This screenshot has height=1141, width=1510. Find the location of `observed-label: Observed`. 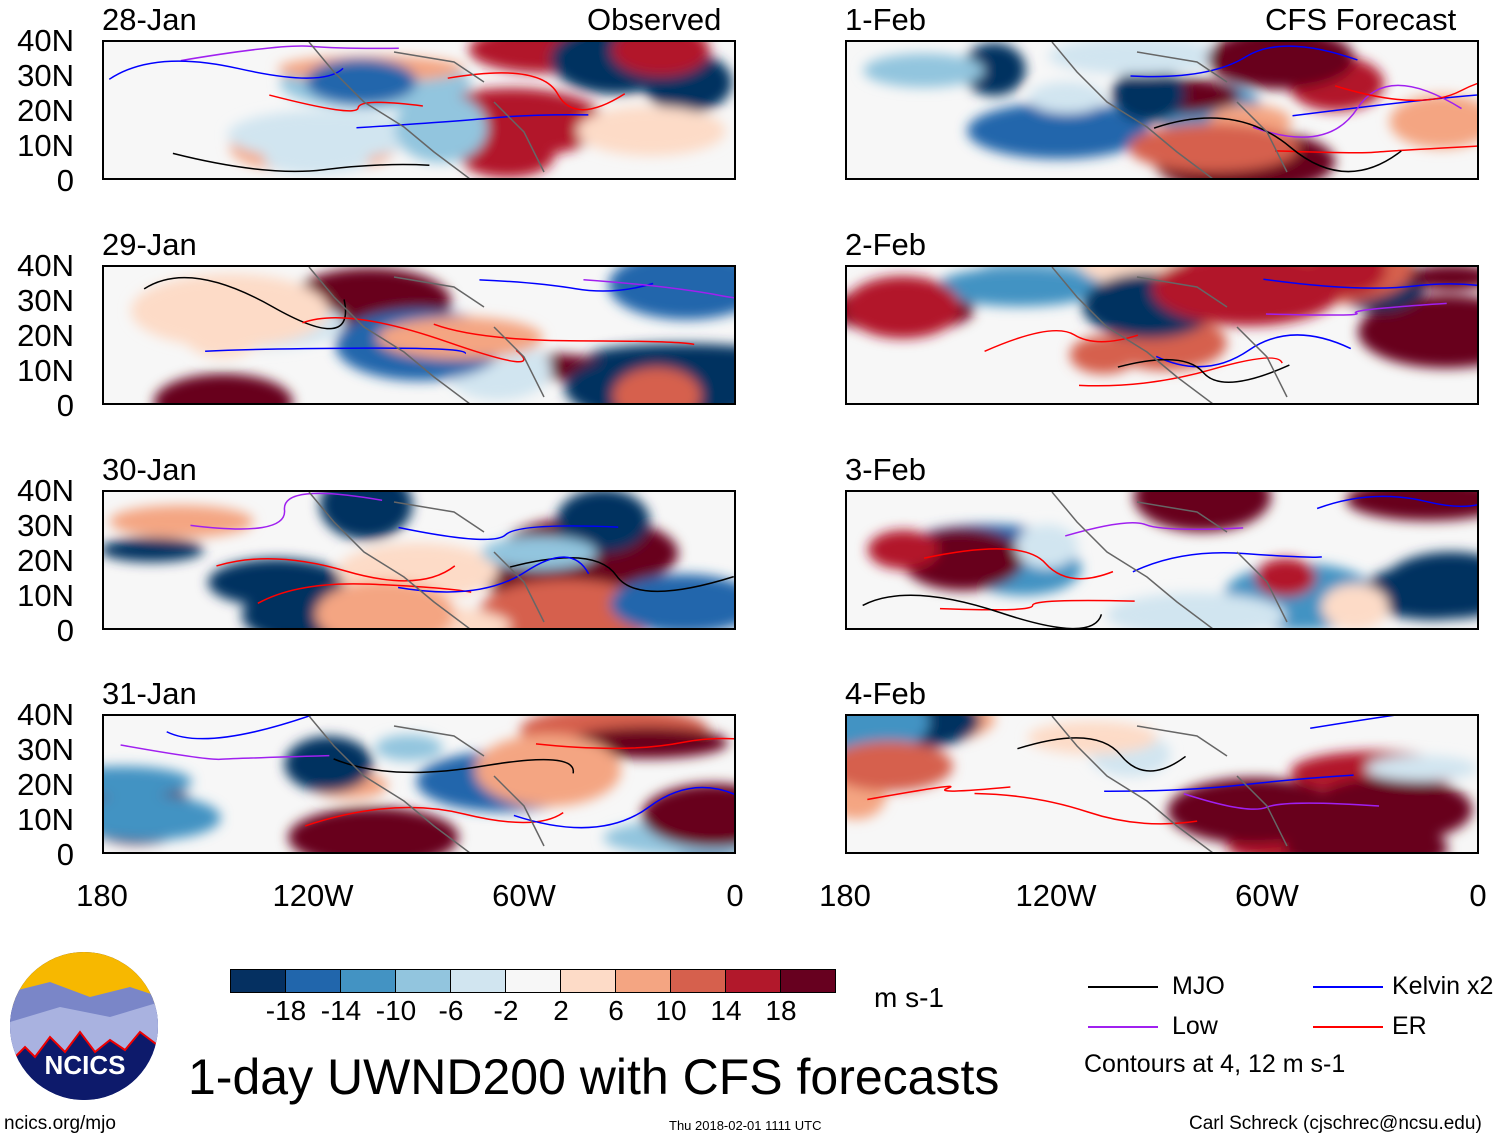

observed-label: Observed is located at coordinates (654, 19).